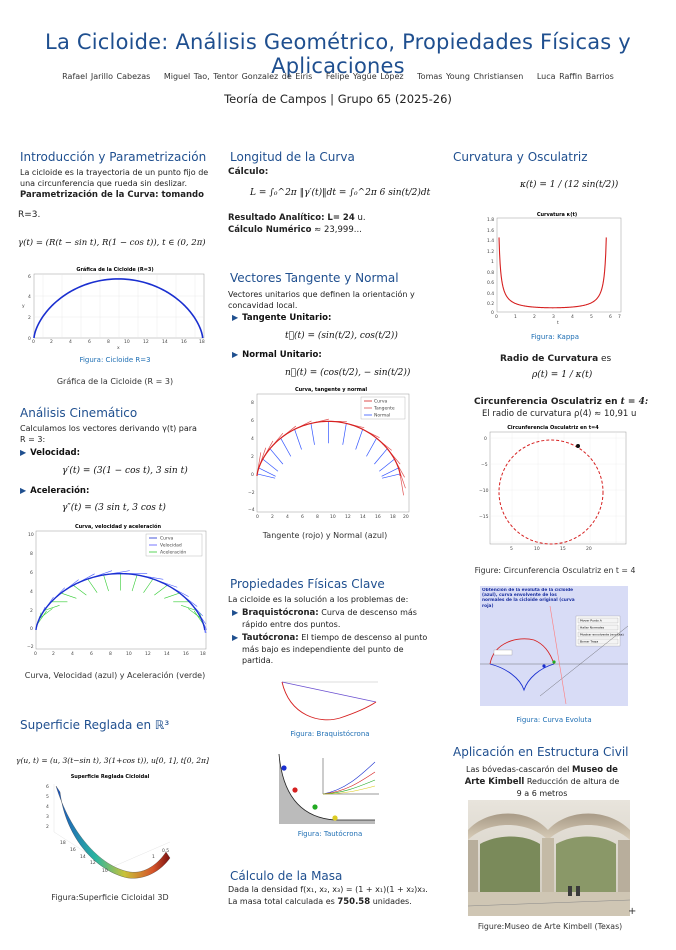  What do you see at coordinates (484, 517) in the screenshot?
I see `svg-text: −15` at bounding box center [484, 517].